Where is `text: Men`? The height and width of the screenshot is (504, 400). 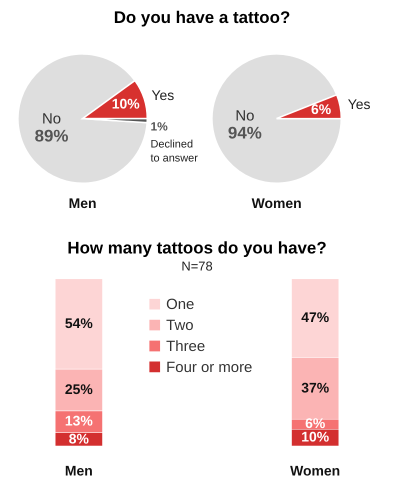 text: Men is located at coordinates (78, 470).